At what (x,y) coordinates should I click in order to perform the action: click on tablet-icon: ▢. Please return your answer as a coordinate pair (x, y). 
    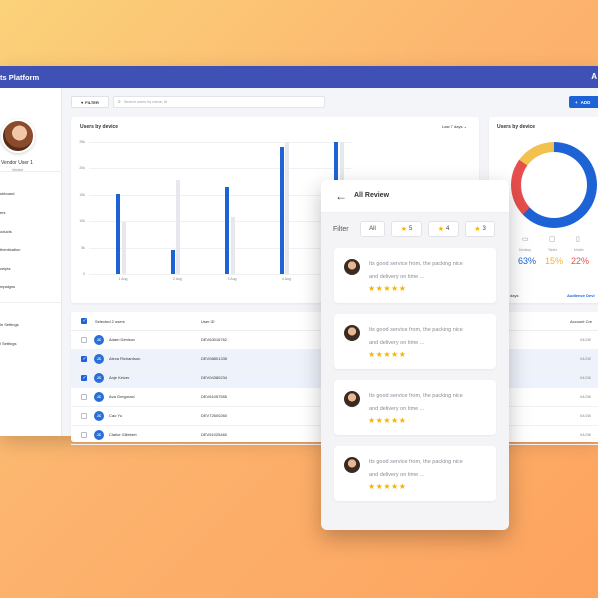
    Looking at the image, I should click on (552, 239).